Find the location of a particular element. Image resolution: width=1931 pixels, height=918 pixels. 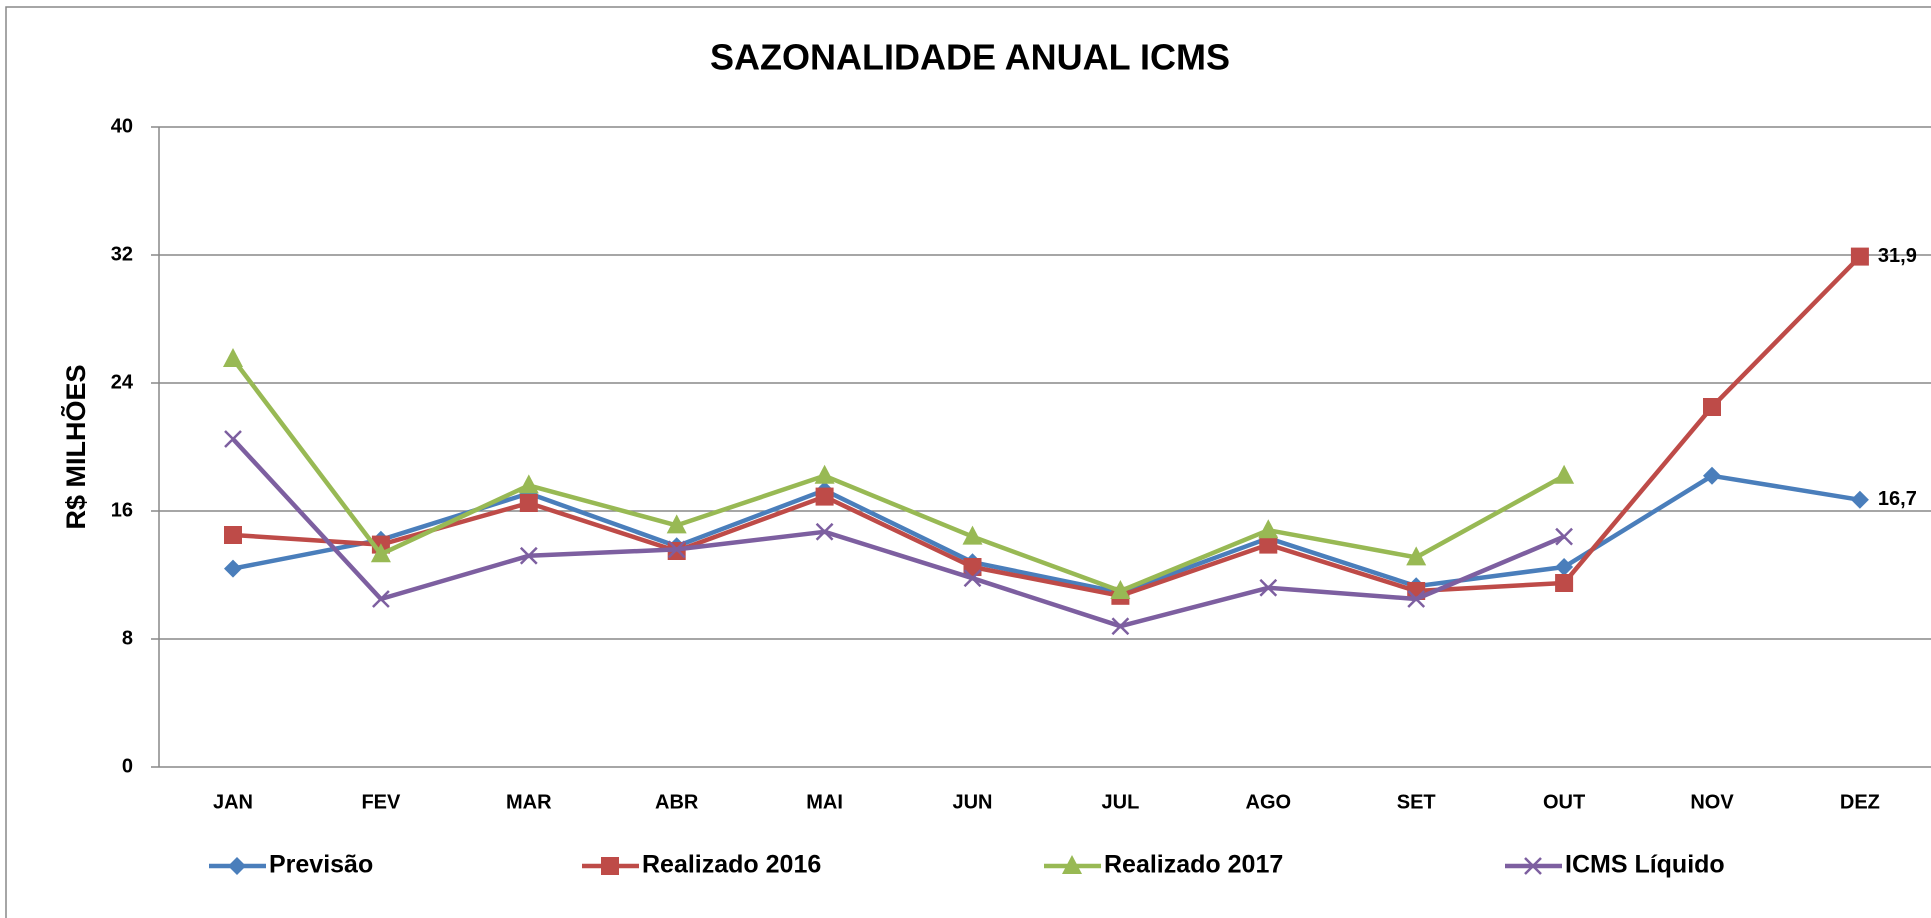

legend-item: Previsão is located at coordinates (291, 865).